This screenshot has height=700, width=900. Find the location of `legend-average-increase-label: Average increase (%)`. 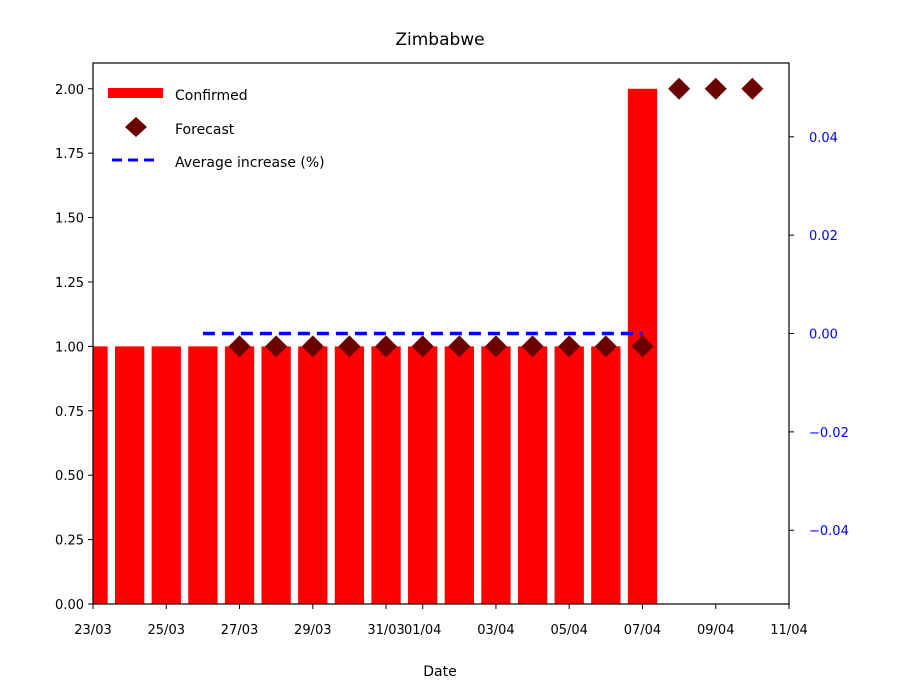

legend-average-increase-label: Average increase (%) is located at coordinates (250, 163).